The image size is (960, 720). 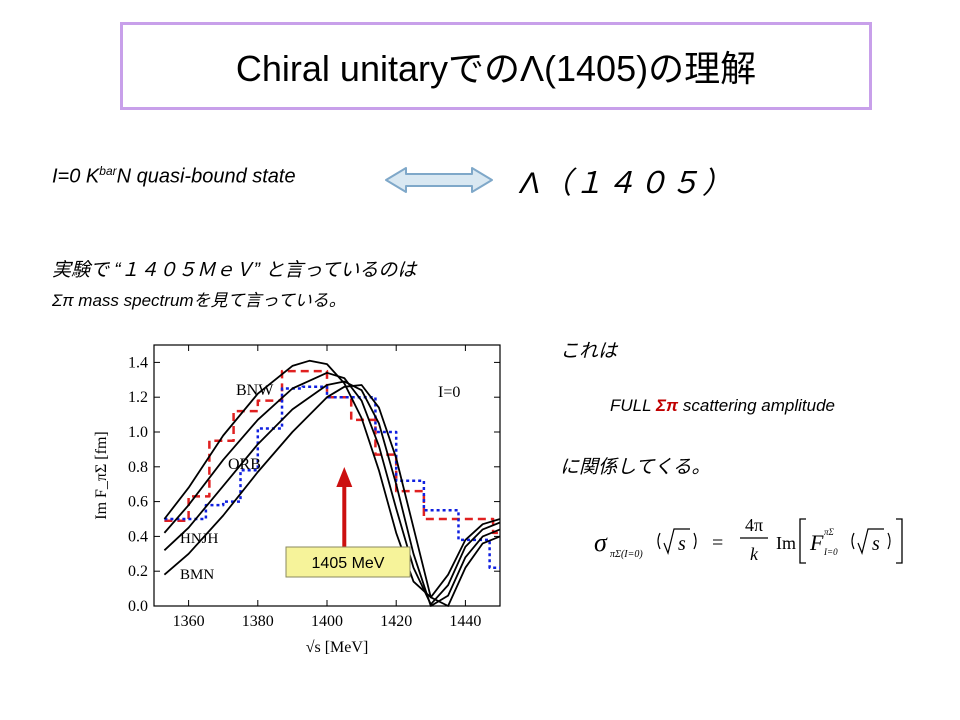 What do you see at coordinates (255, 390) in the screenshot?
I see `annotation-bnw: BNW` at bounding box center [255, 390].